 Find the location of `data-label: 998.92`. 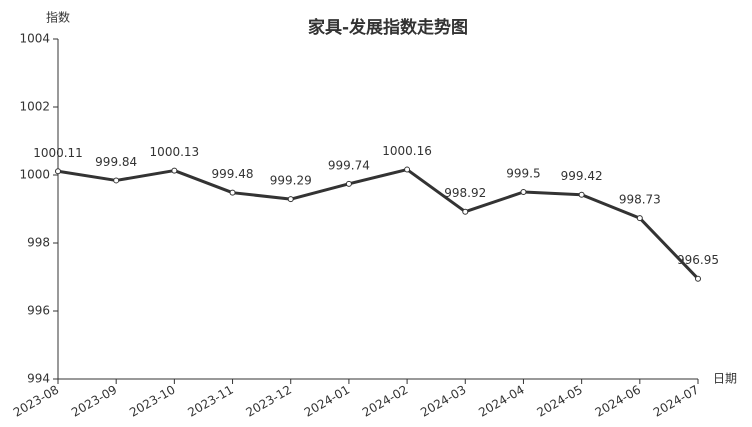

data-label: 998.92 is located at coordinates (465, 193).